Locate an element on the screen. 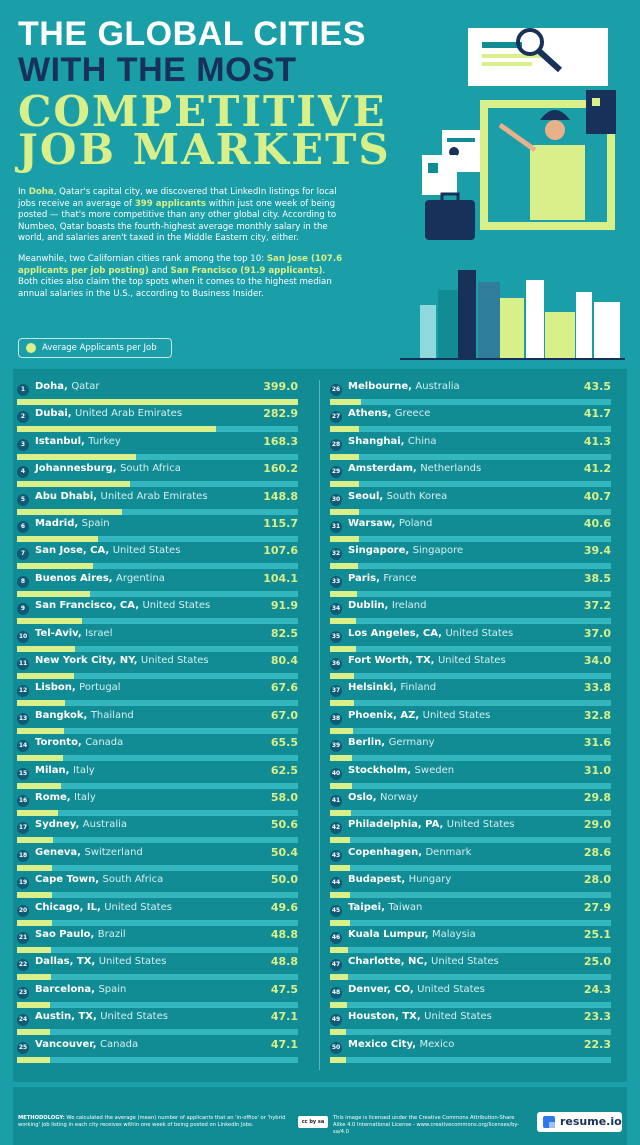  rank-badge: 7 is located at coordinates (23, 554).